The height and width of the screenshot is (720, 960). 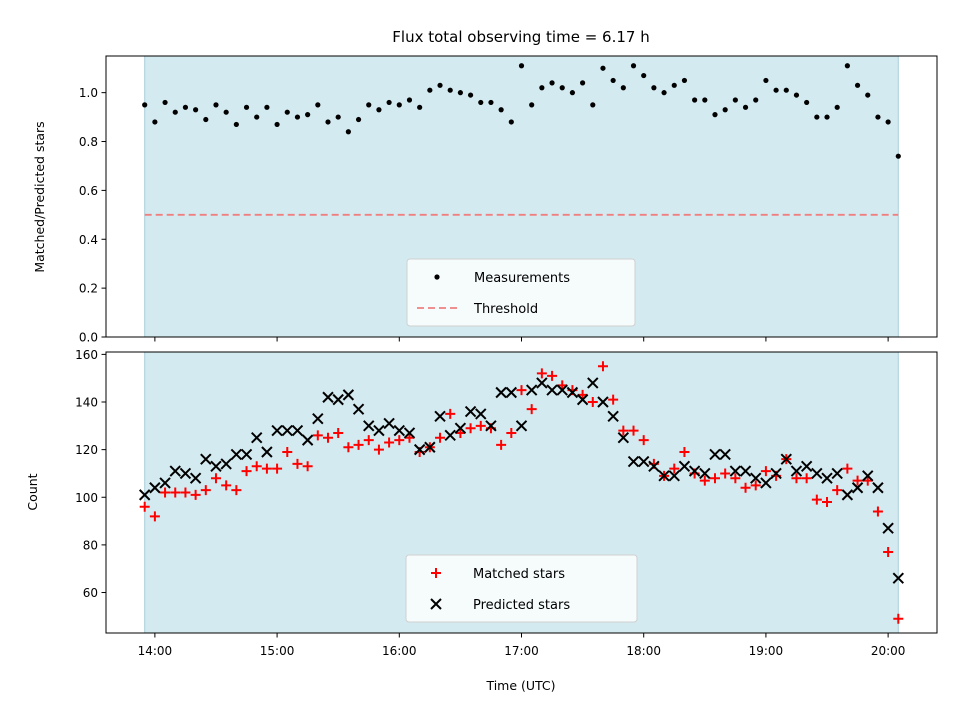 I want to click on legend-label: Matched stars, so click(x=519, y=574).